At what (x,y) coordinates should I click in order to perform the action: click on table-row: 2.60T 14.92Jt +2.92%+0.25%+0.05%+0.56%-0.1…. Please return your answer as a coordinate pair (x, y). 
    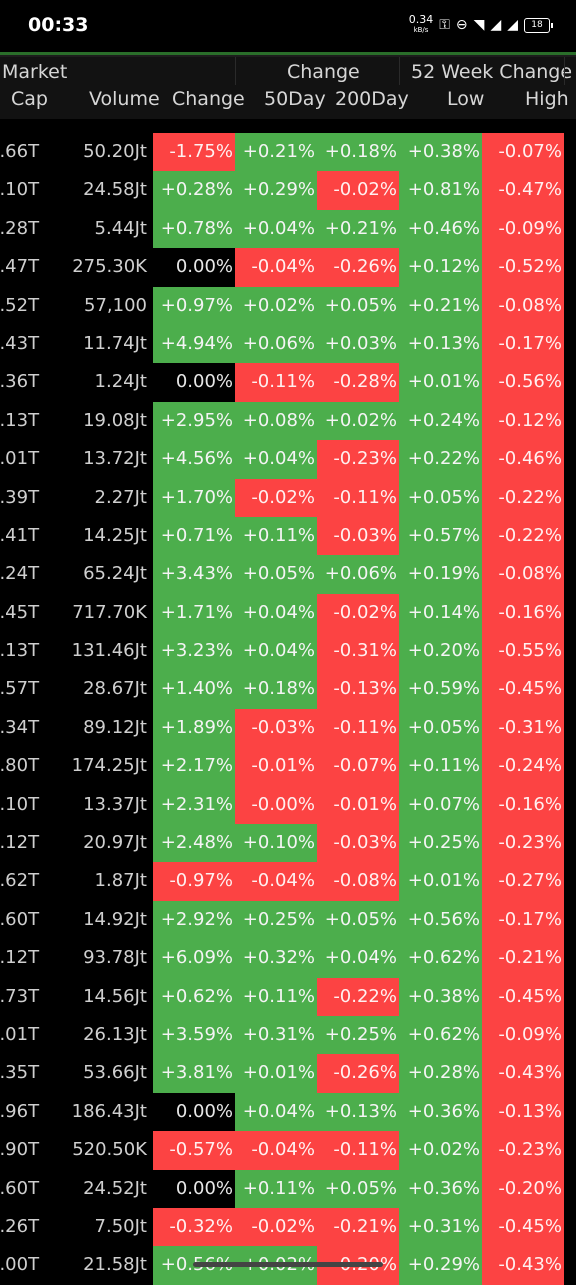
    Looking at the image, I should click on (288, 920).